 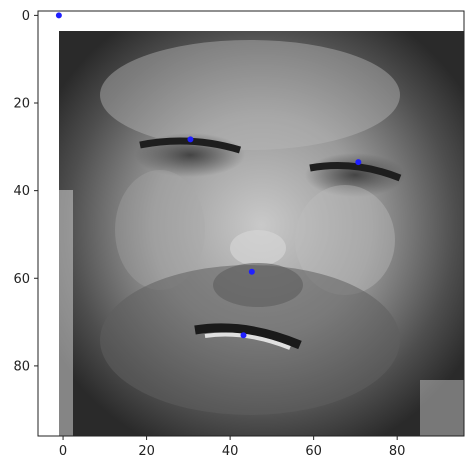 What do you see at coordinates (146, 451) in the screenshot?
I see `x-tick-label: 20` at bounding box center [146, 451].